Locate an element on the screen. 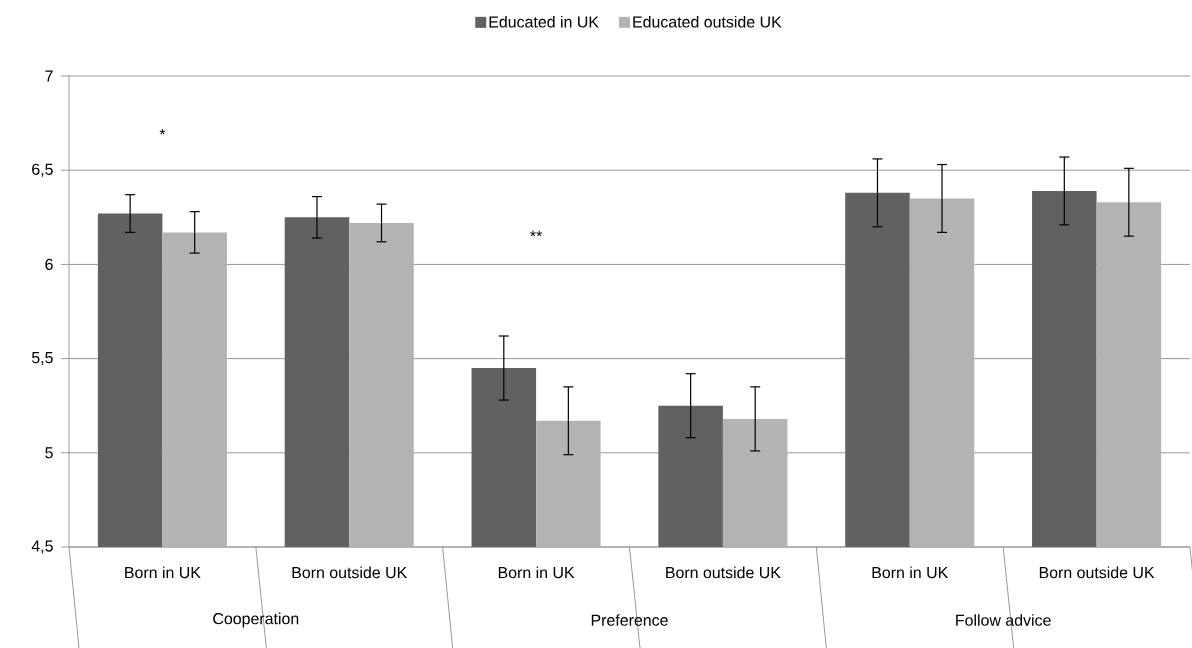 This screenshot has height=648, width=1192. y-tick-label: 6 is located at coordinates (49, 264).